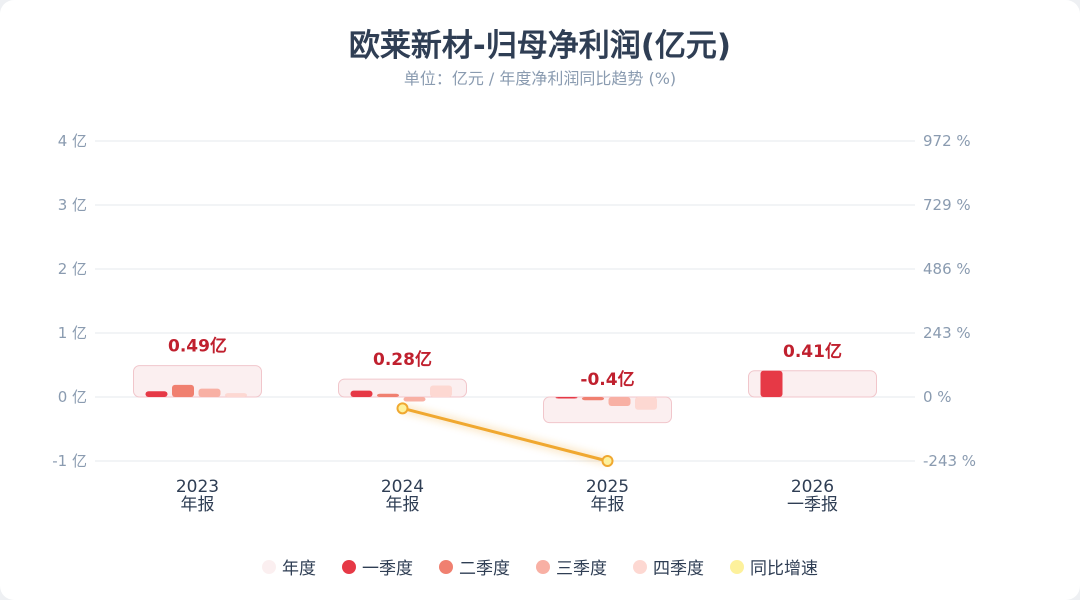 This screenshot has height=600, width=1080. I want to click on y-left-tick-label: 2 亿, so click(72, 269).